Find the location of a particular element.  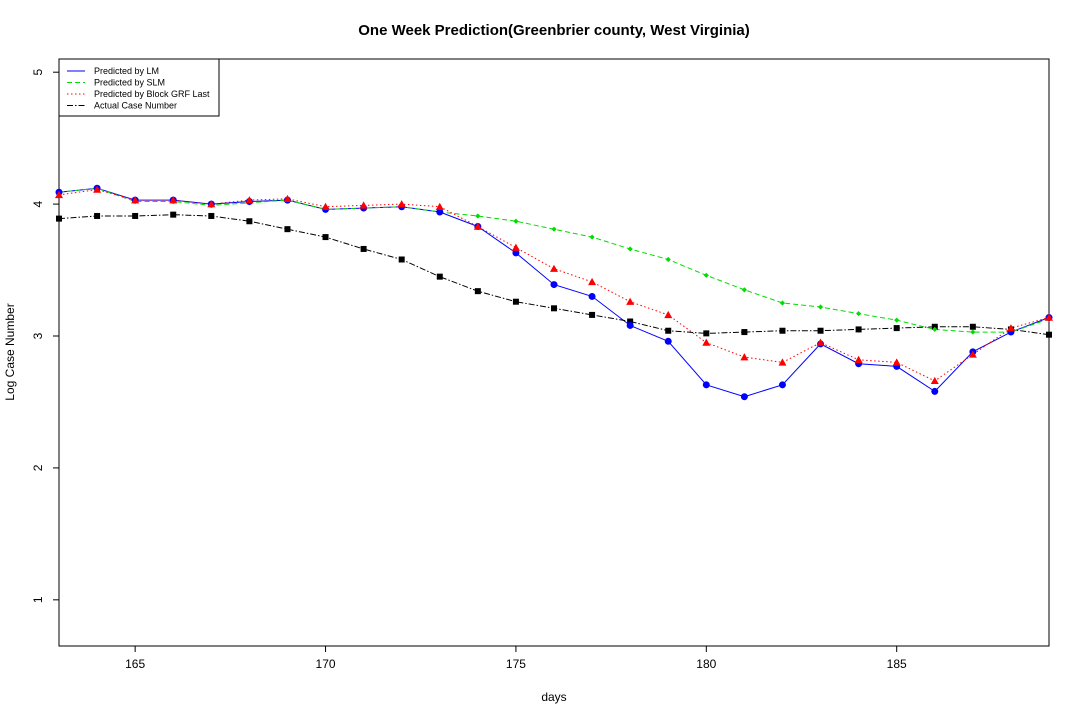

legend-label-3: Actual Case Number is located at coordinates (135, 106).